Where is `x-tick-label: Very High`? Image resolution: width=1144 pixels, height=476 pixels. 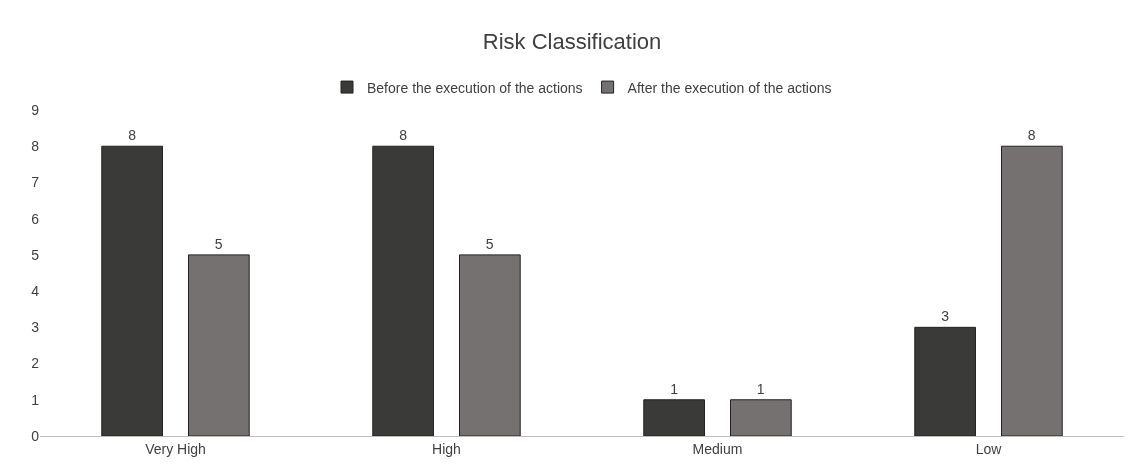
x-tick-label: Very High is located at coordinates (175, 448).